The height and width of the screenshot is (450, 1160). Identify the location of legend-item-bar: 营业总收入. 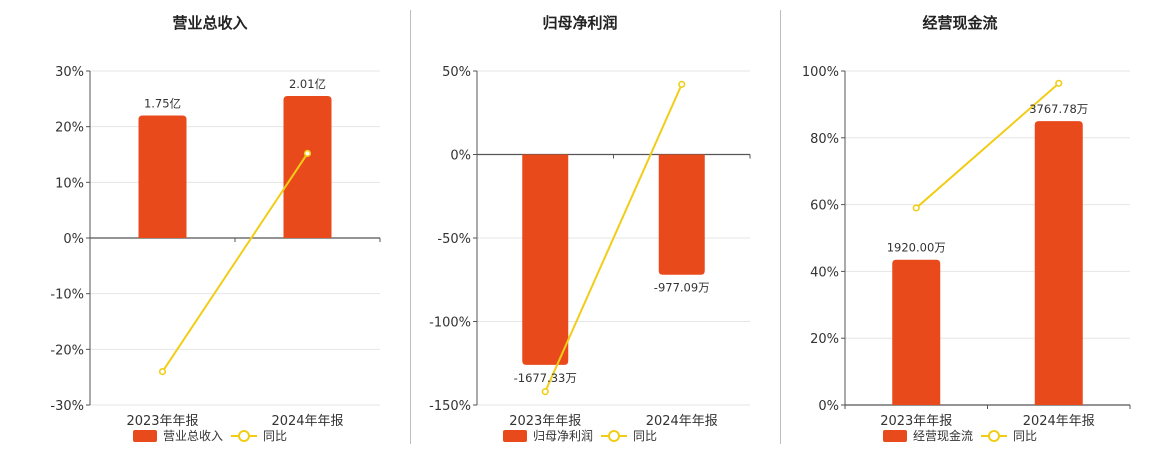
(177, 435).